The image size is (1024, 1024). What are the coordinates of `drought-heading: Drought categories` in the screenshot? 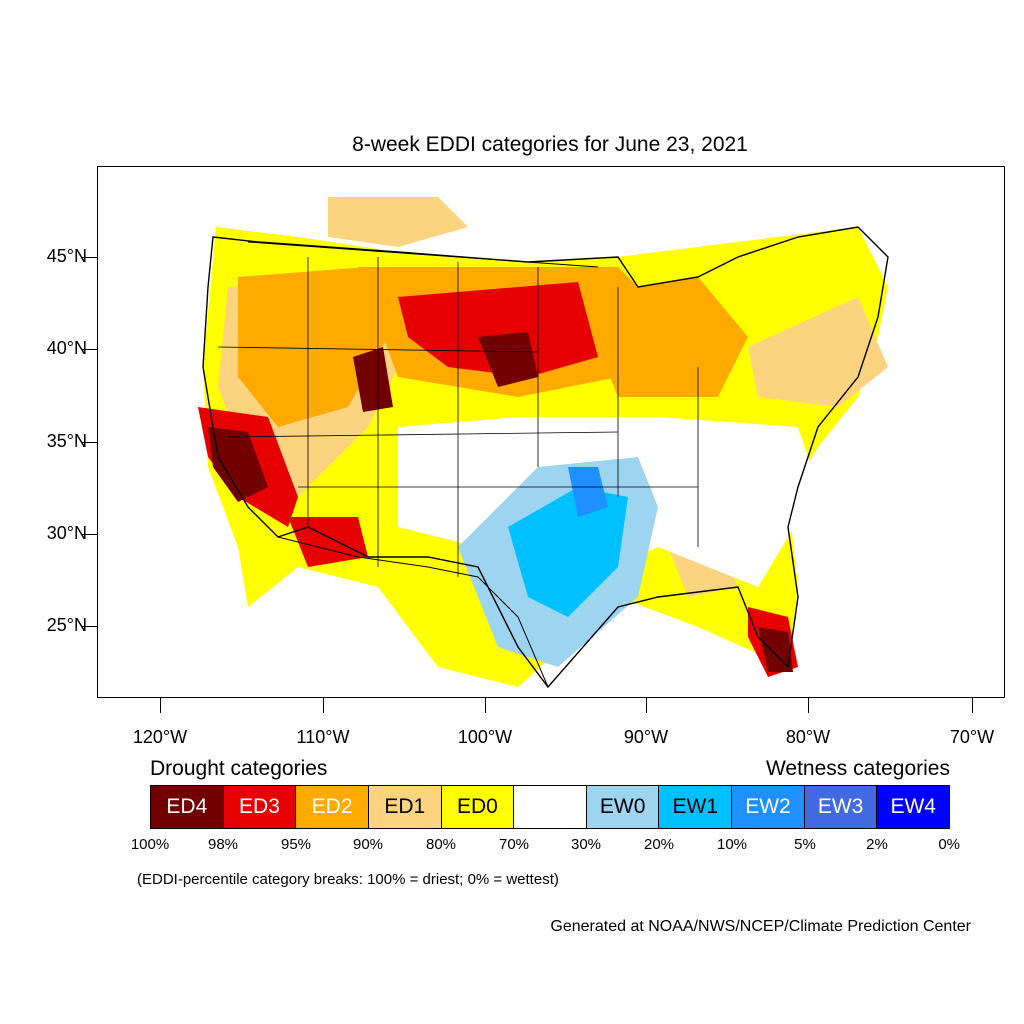 It's located at (239, 768).